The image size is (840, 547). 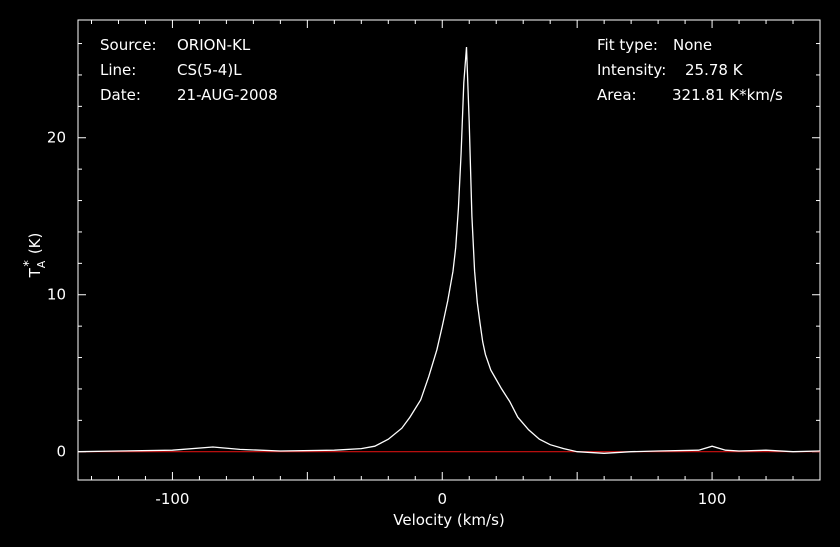 What do you see at coordinates (448, 520) in the screenshot?
I see `x-axis-label: Velocity (km/s)` at bounding box center [448, 520].